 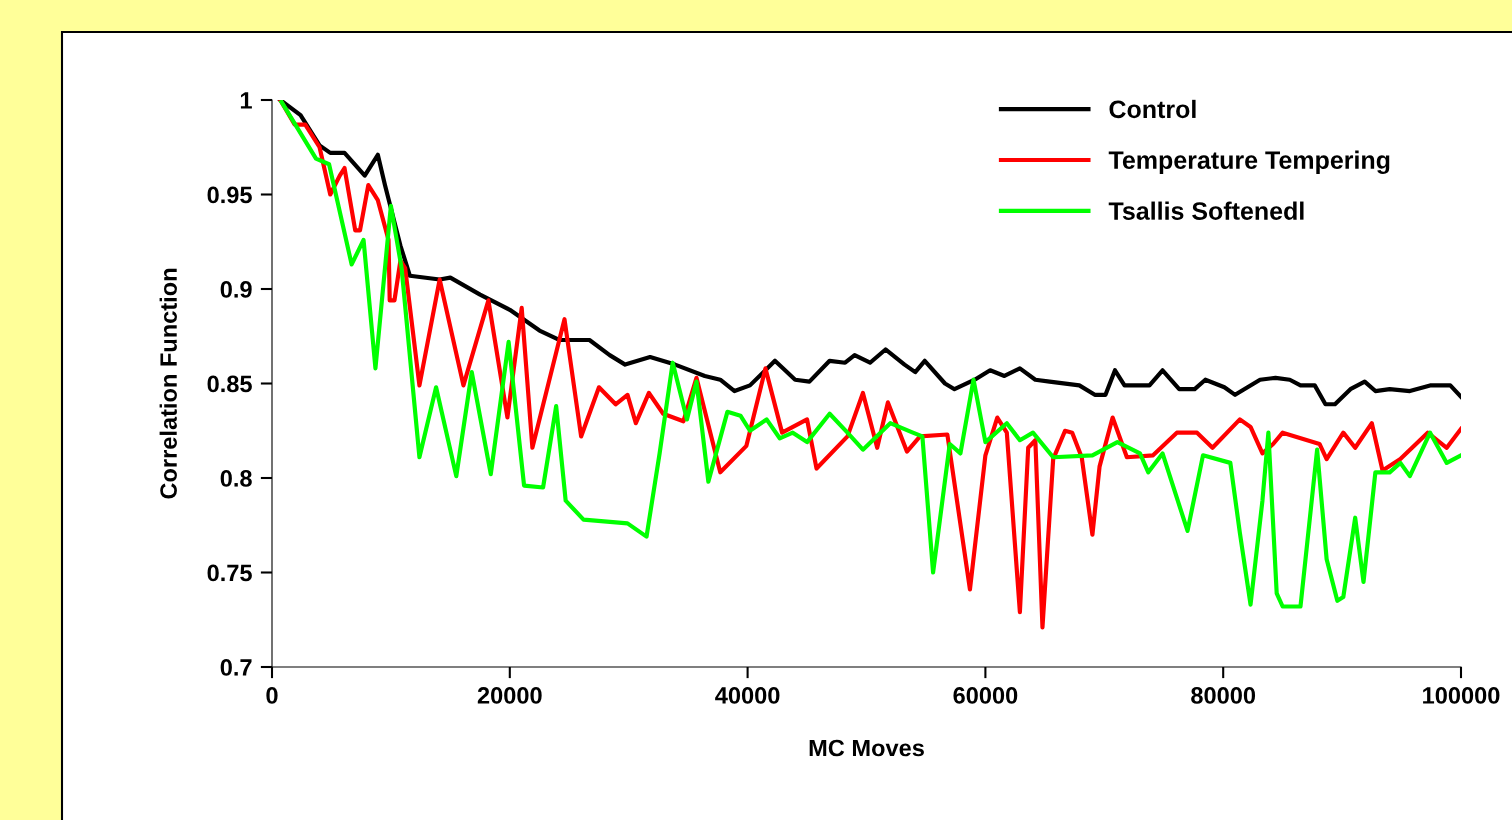 I want to click on x-tick-label: 80000, so click(x=1223, y=695).